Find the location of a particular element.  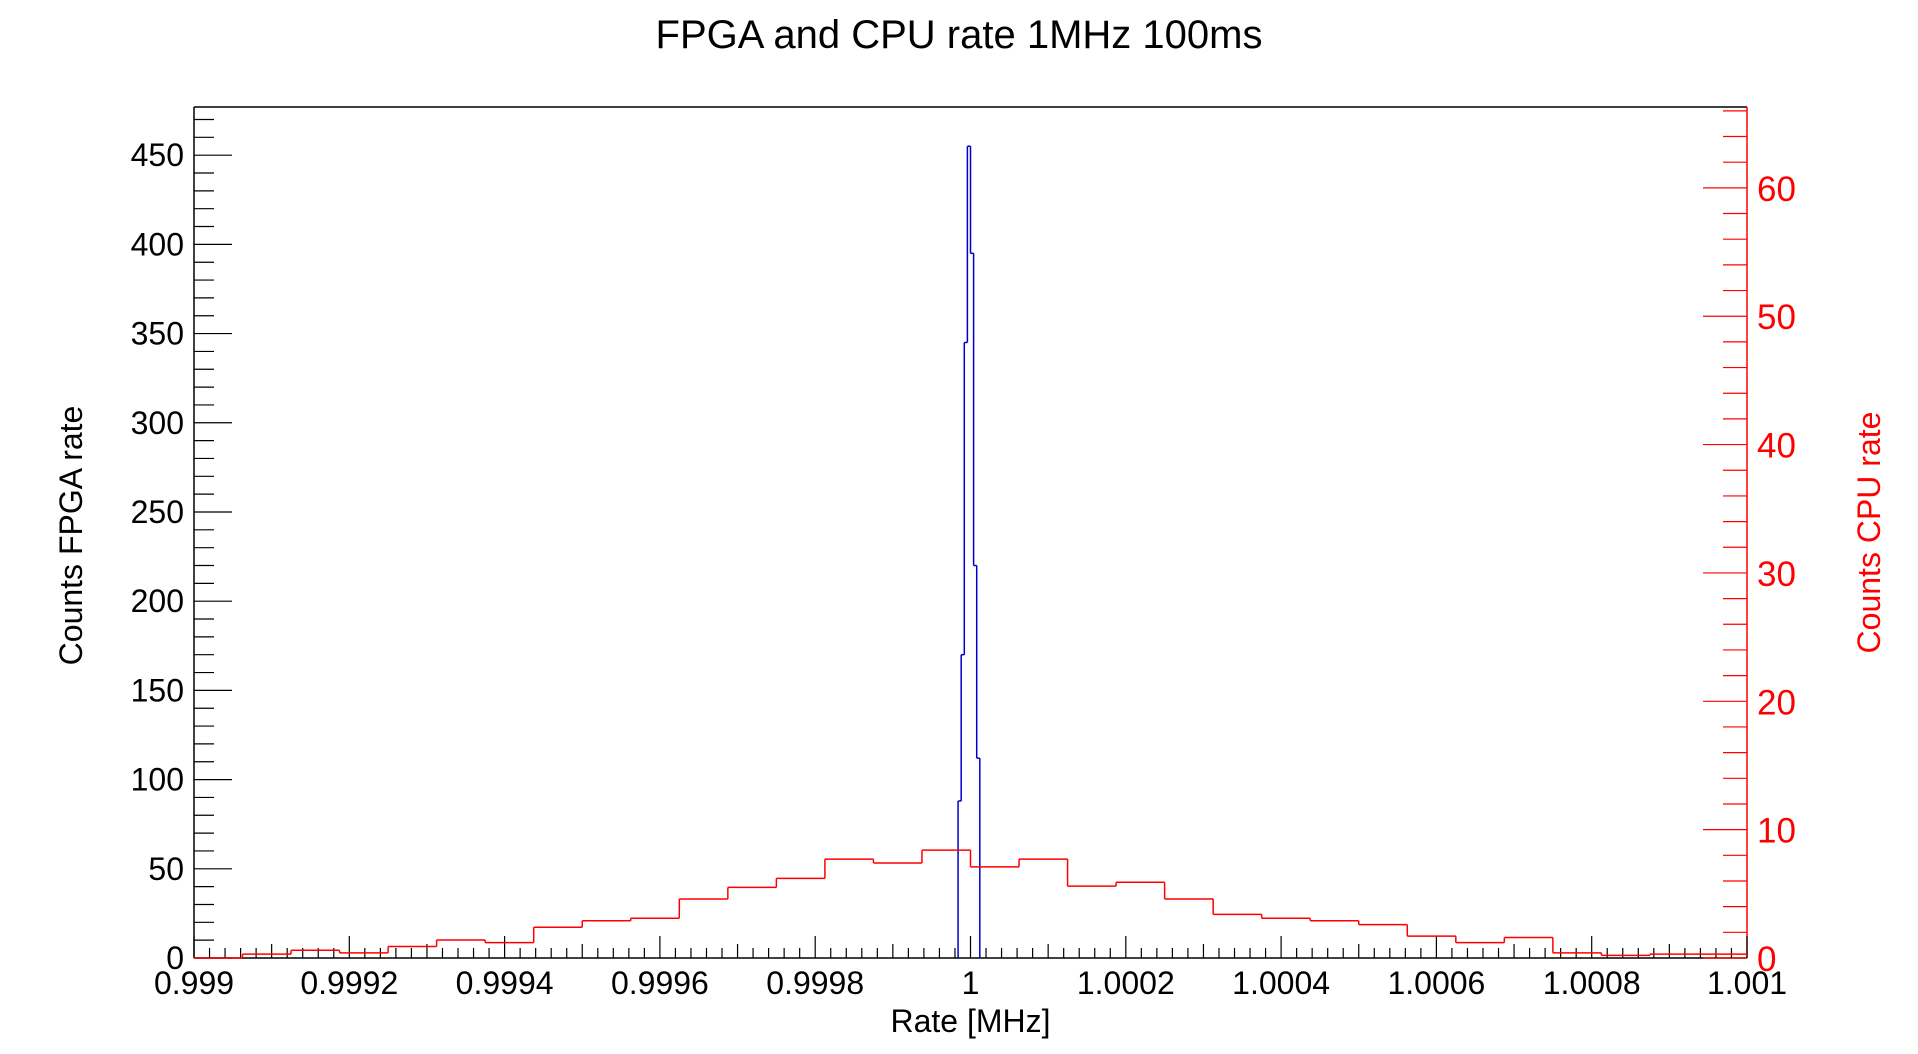

x-tick-label: 0.999 is located at coordinates (194, 983).